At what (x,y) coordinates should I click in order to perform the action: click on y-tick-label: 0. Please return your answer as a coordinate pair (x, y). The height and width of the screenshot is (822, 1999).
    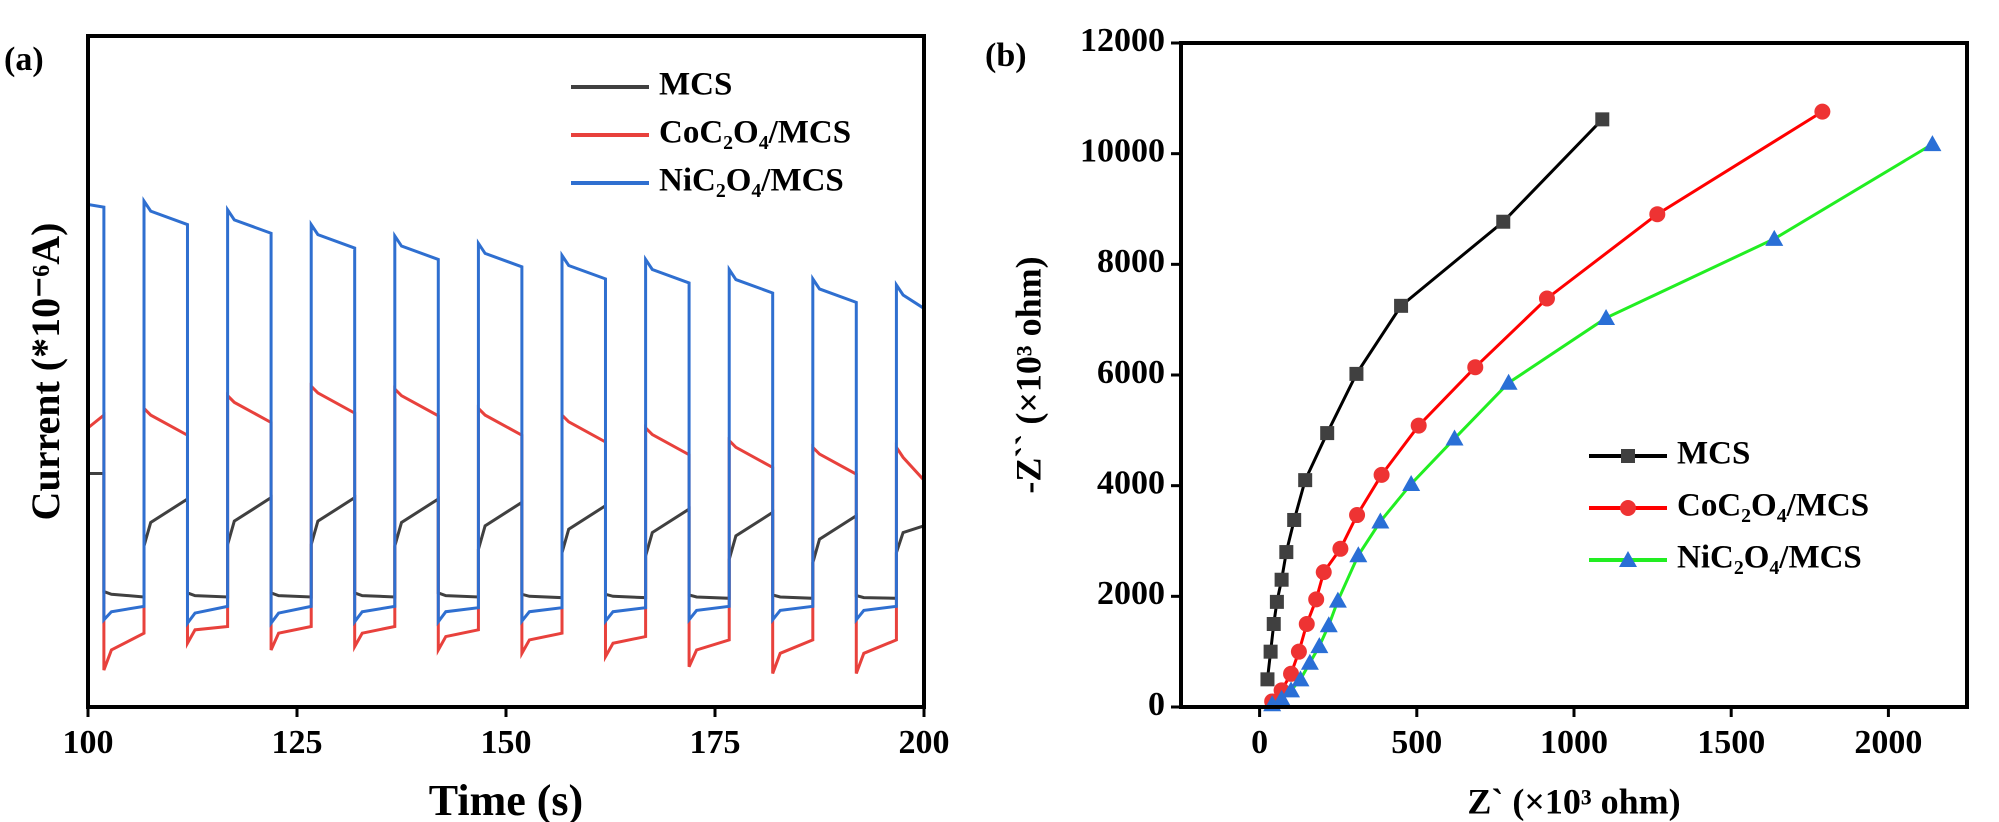
    Looking at the image, I should click on (1156, 704).